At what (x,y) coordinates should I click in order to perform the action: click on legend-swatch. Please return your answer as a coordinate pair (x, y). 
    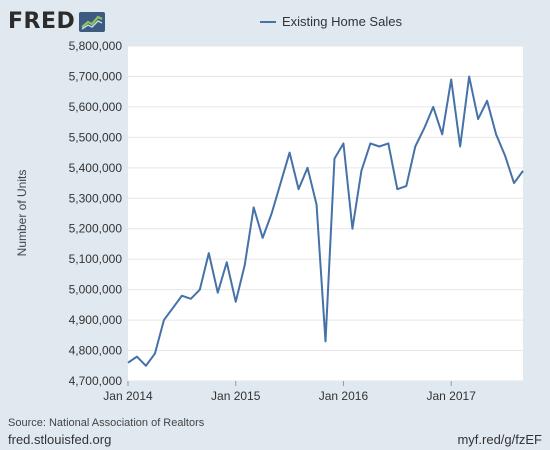
    Looking at the image, I should click on (268, 21).